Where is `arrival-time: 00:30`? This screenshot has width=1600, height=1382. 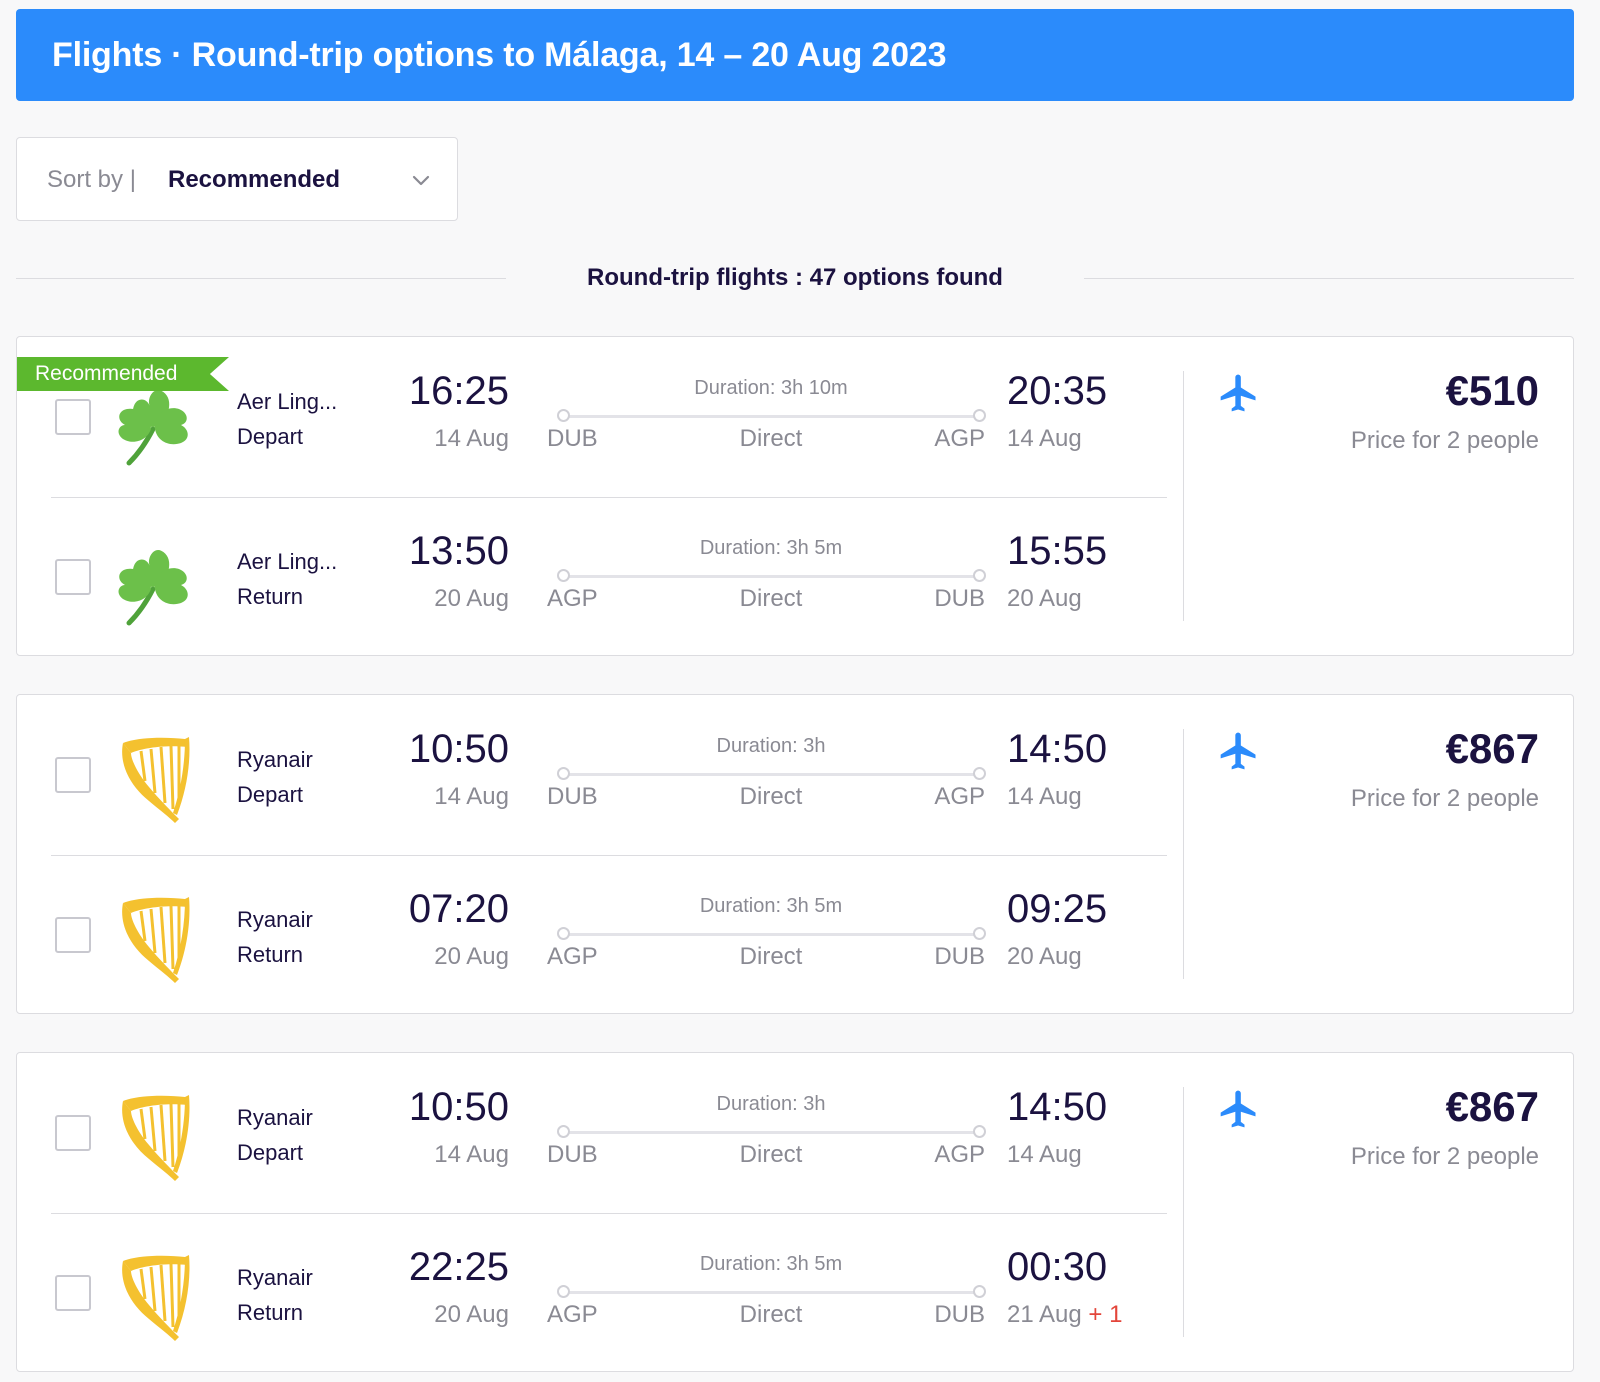
arrival-time: 00:30 is located at coordinates (1057, 1267).